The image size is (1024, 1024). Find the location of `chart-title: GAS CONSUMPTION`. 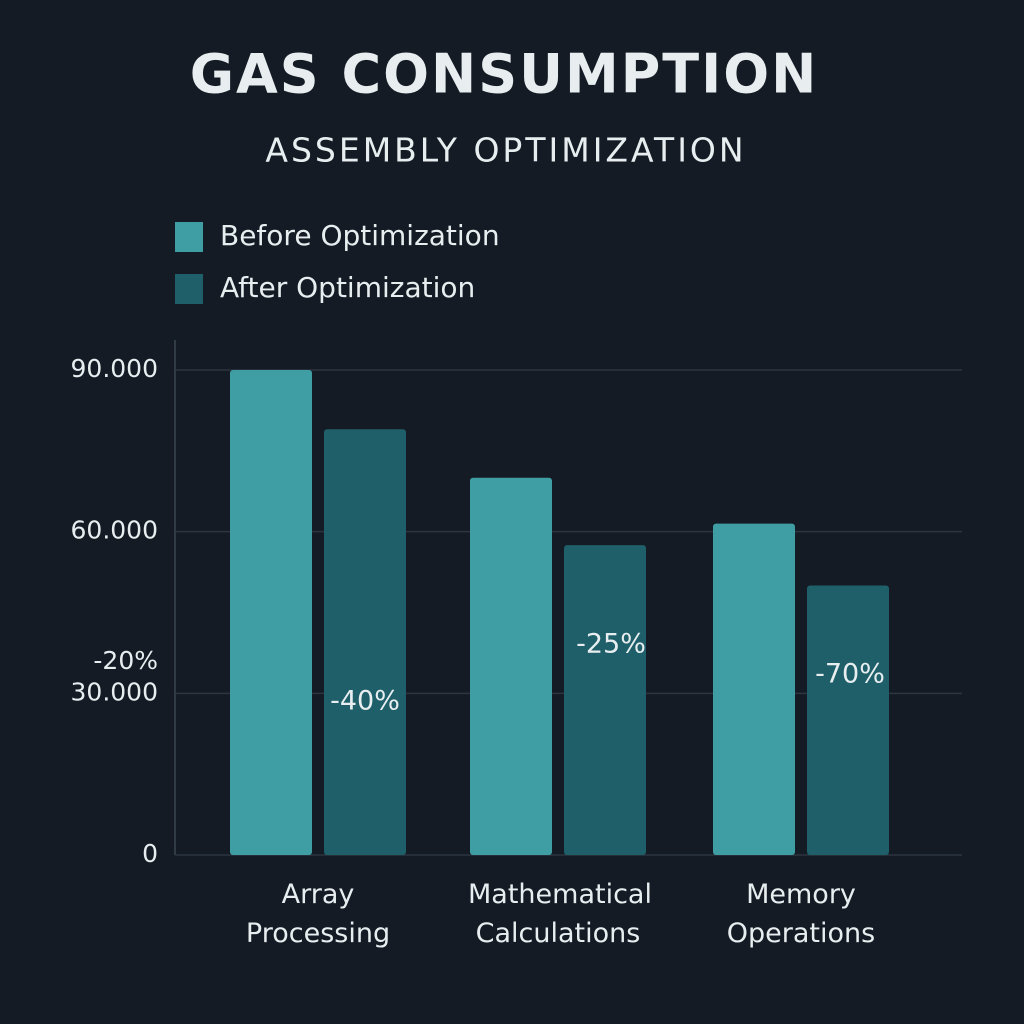

chart-title: GAS CONSUMPTION is located at coordinates (504, 74).